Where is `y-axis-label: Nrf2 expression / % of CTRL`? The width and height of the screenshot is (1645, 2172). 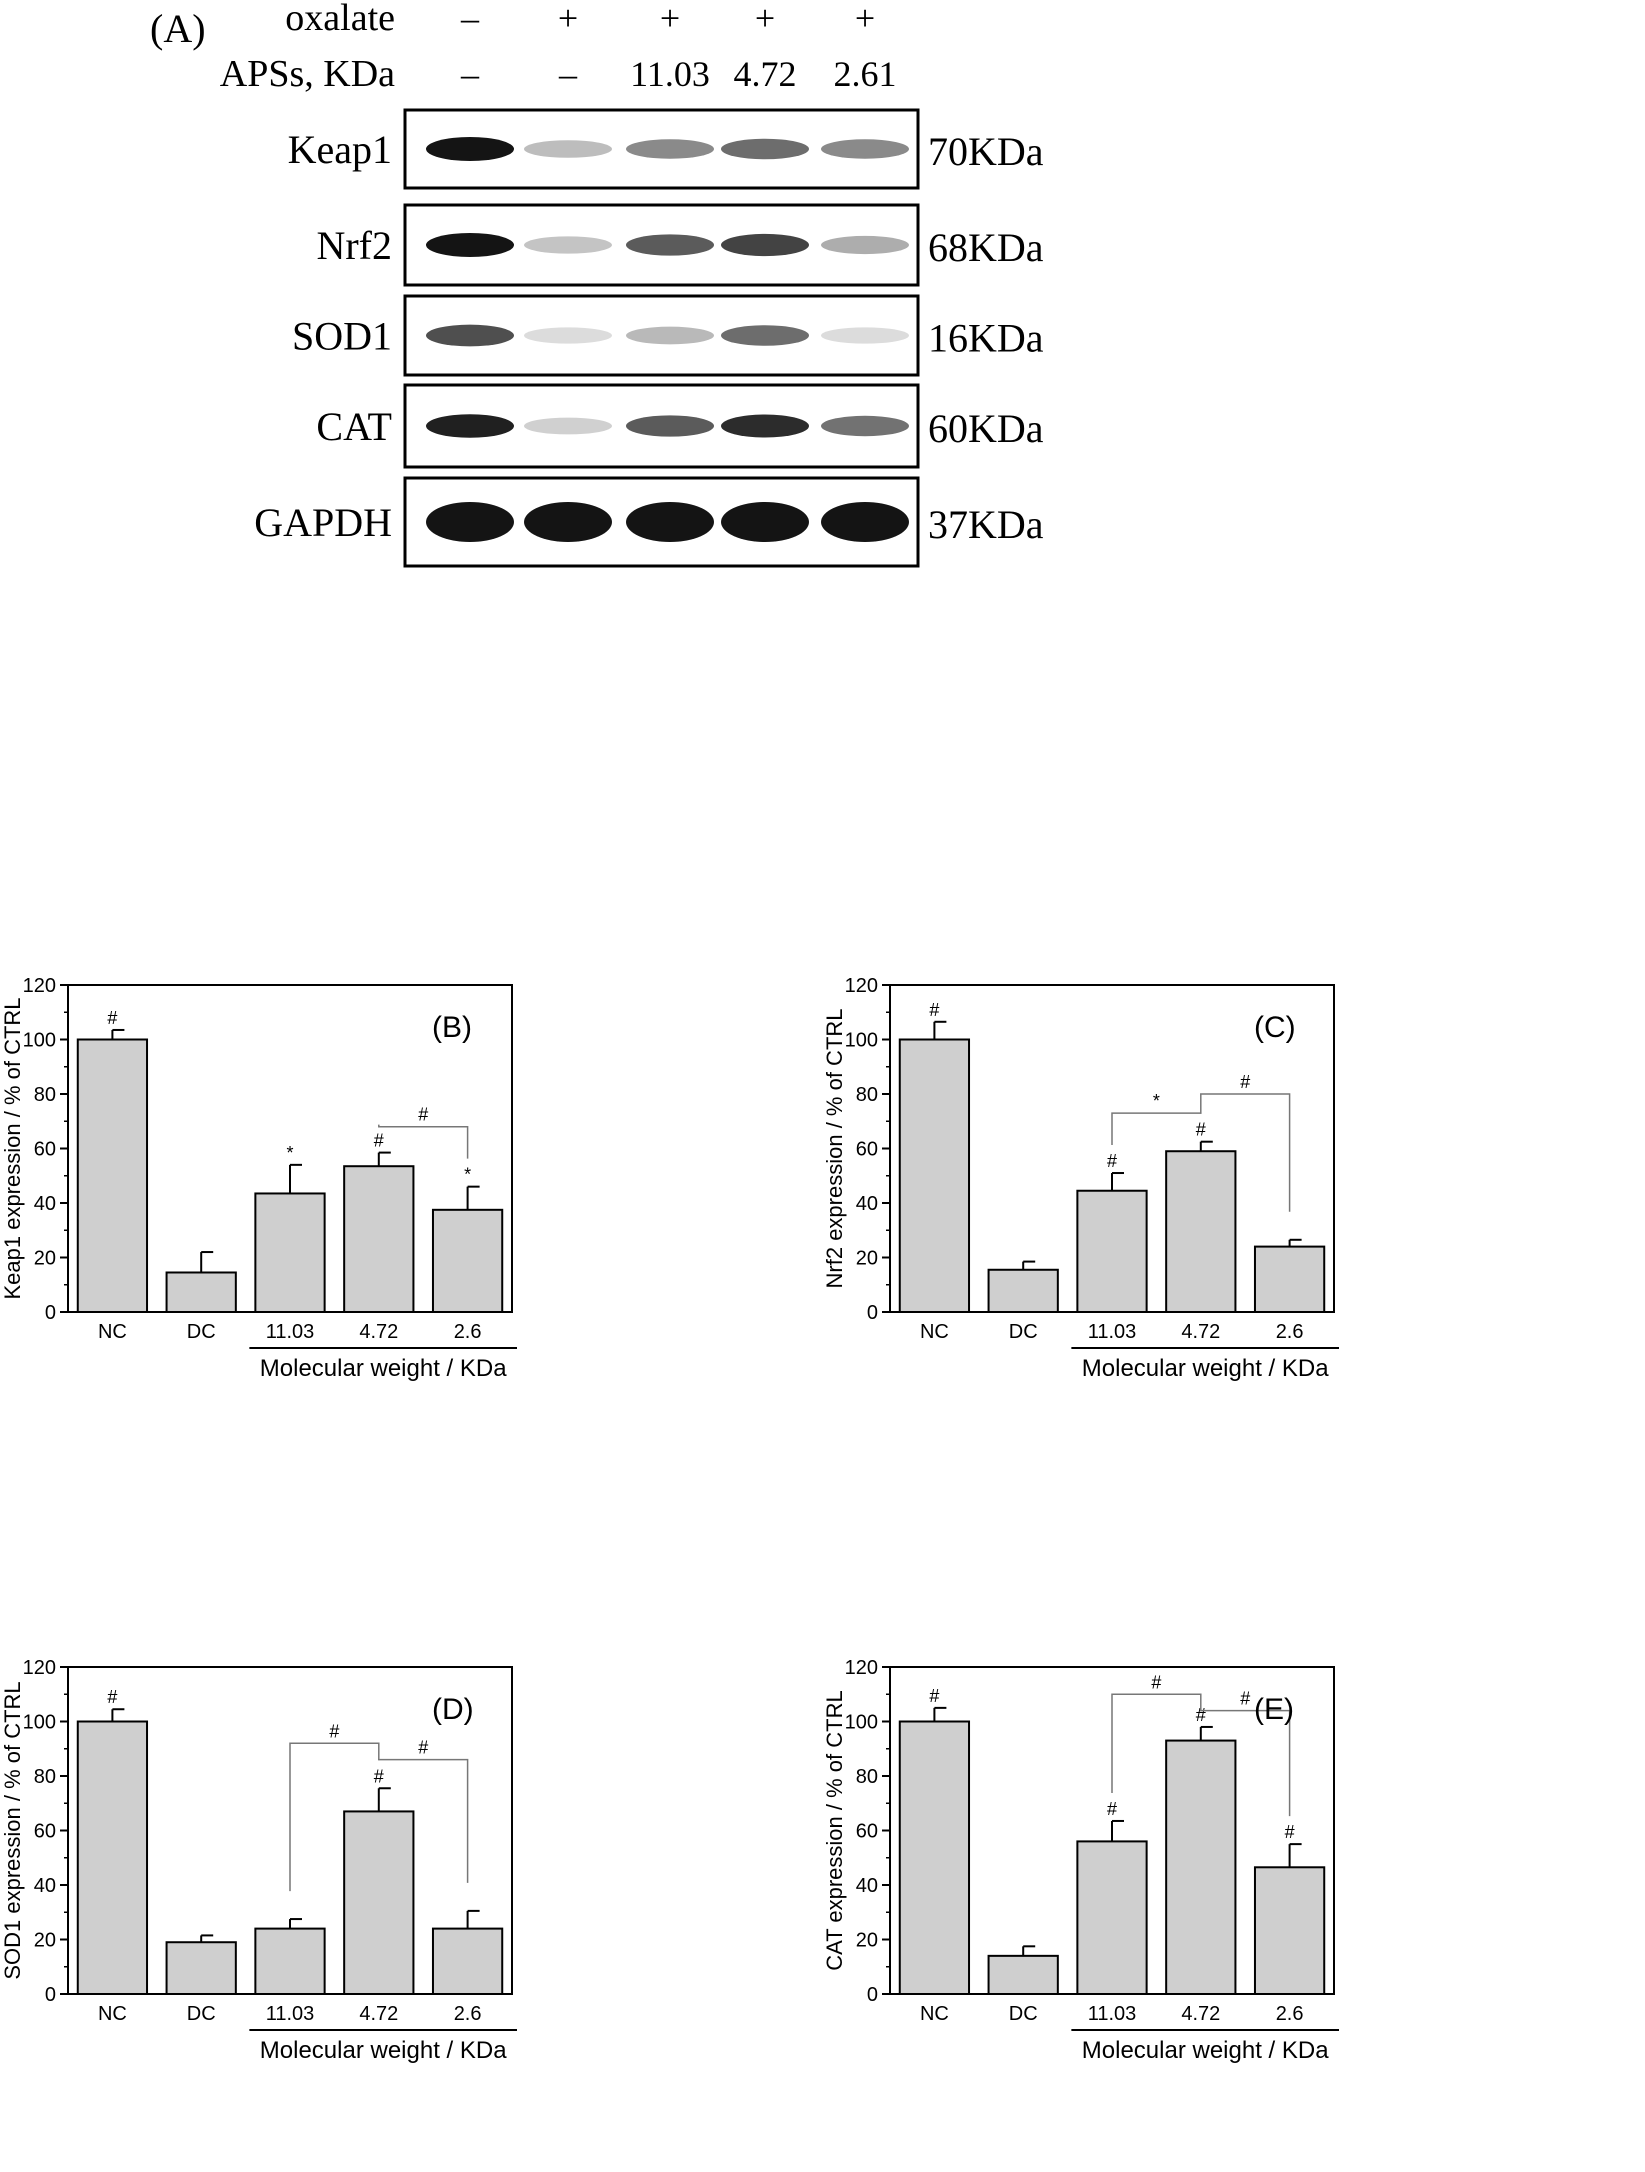 y-axis-label: Nrf2 expression / % of CTRL is located at coordinates (834, 1149).